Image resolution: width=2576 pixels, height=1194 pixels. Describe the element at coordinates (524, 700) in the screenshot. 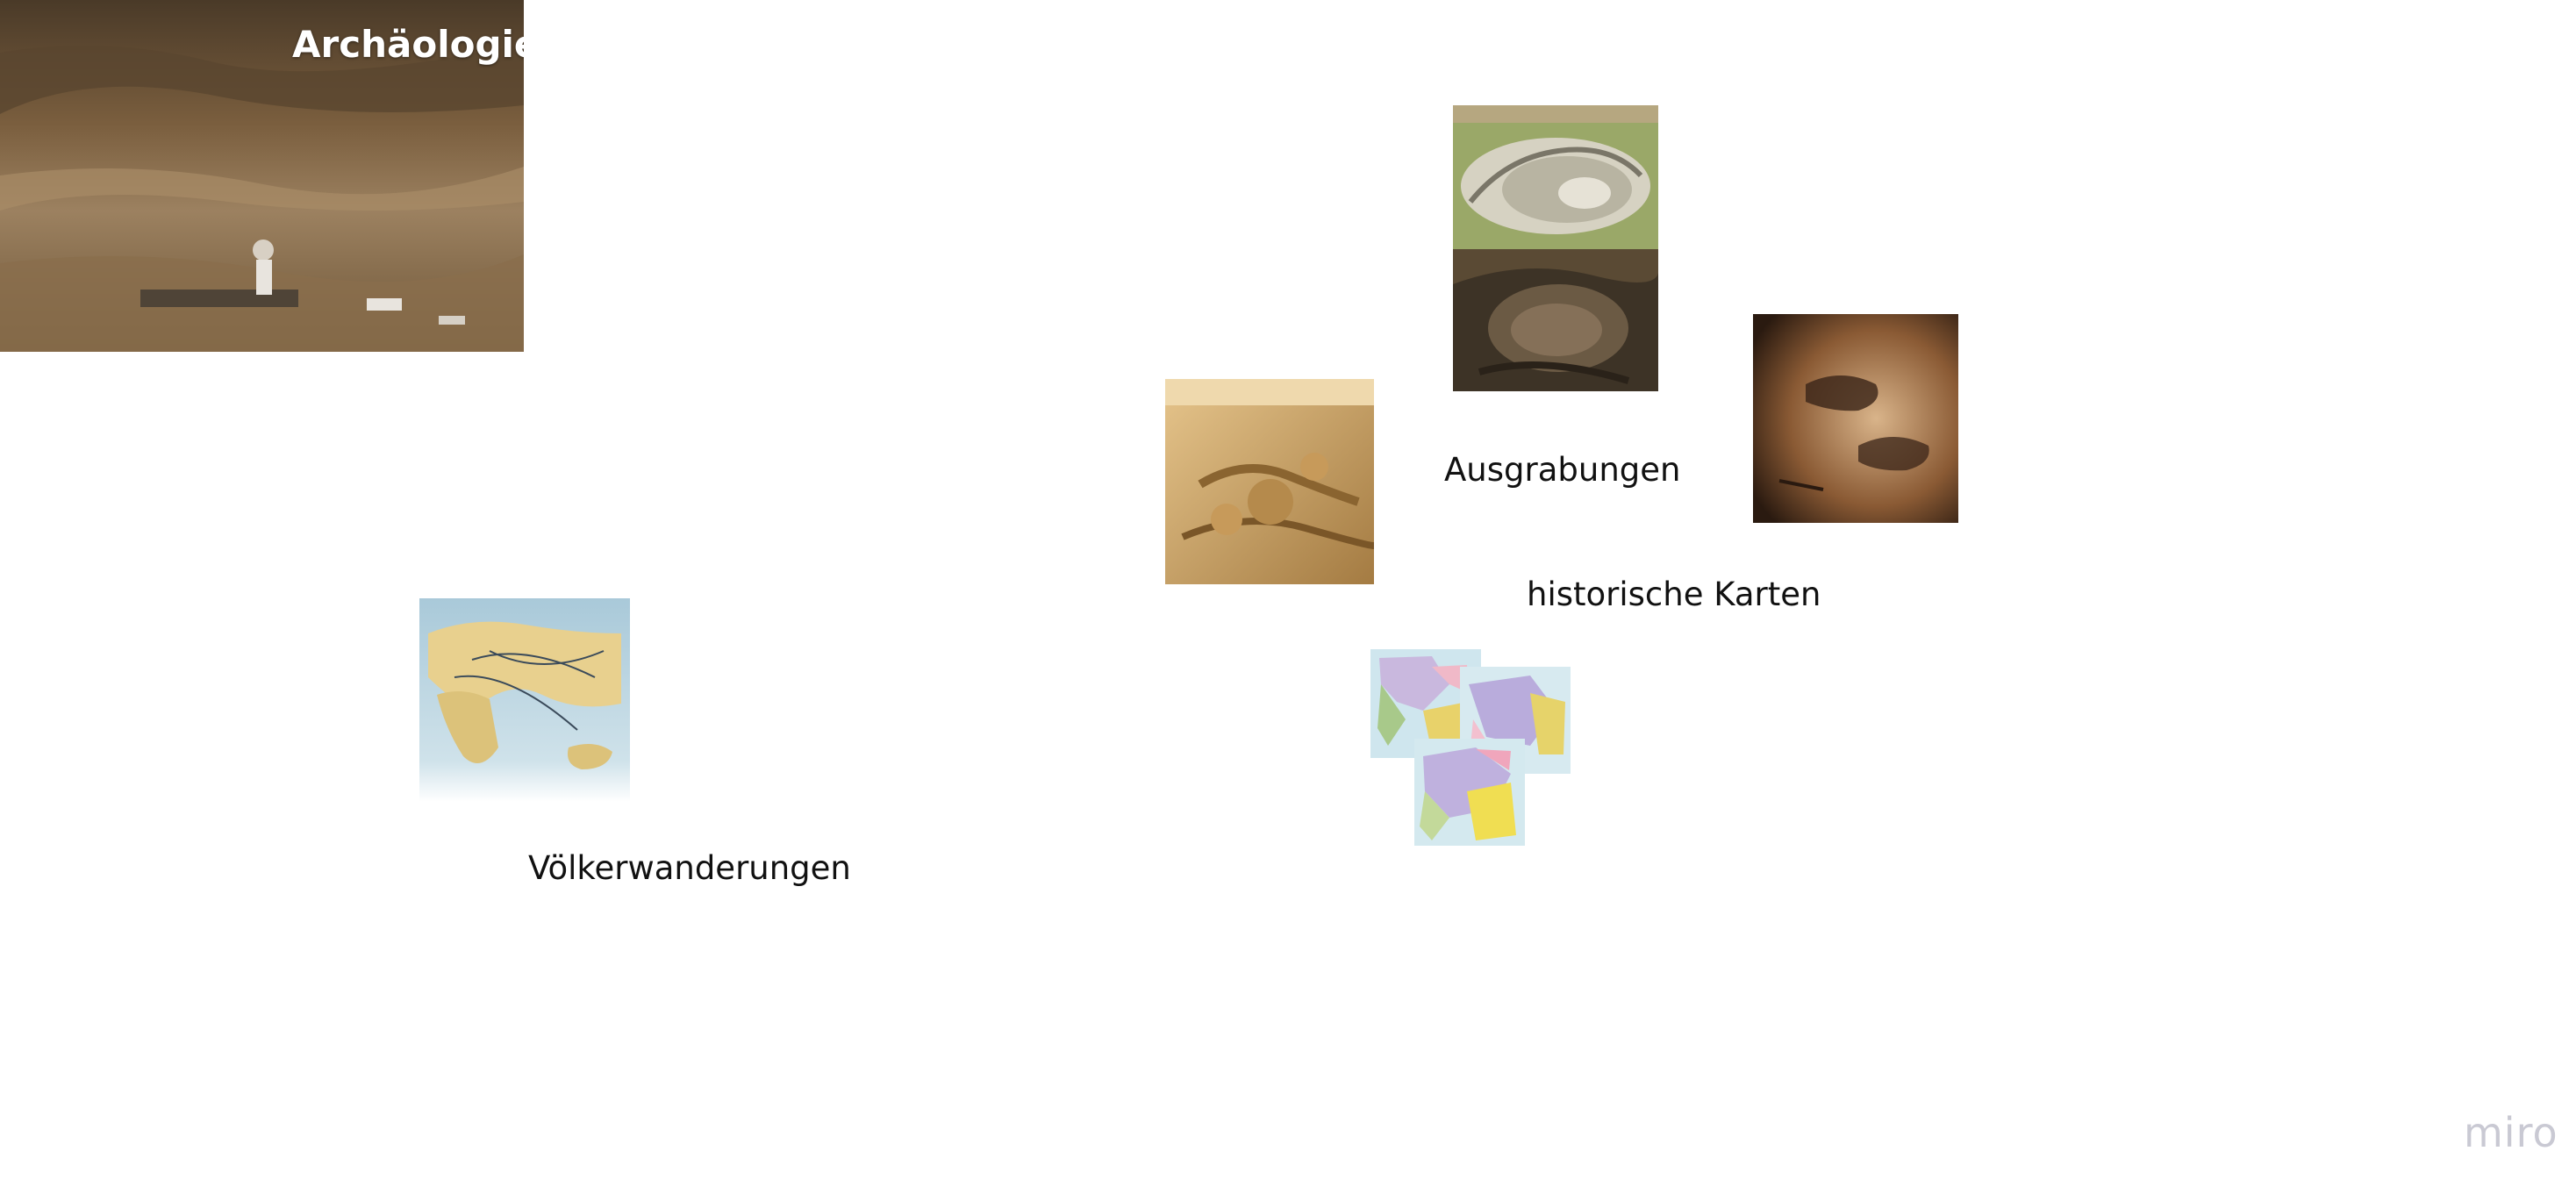

I see `migration-map` at that location.